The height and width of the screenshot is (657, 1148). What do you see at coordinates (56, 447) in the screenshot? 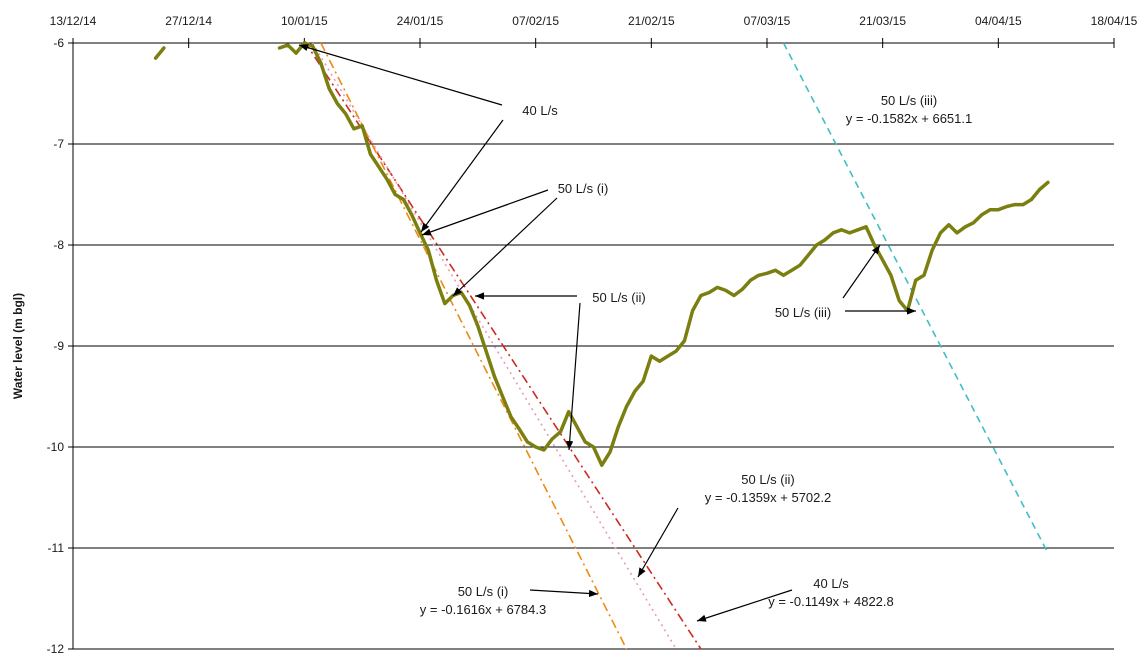
I see `y-tick-label: -10` at bounding box center [56, 447].